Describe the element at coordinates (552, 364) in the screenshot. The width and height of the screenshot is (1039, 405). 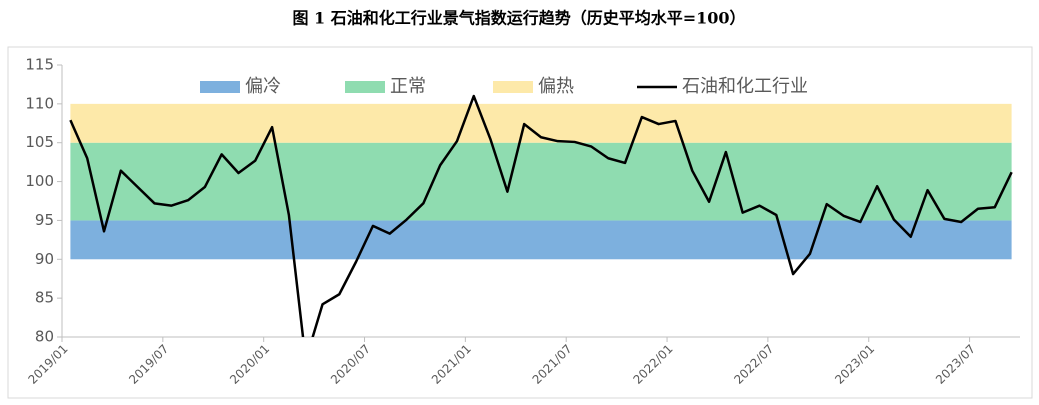
I see `x-tick-label: 2021/07` at that location.